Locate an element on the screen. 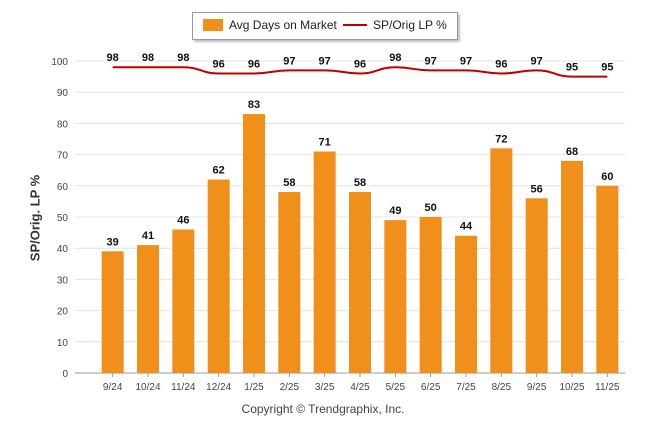 The height and width of the screenshot is (434, 646). bar-value-label: 39 is located at coordinates (113, 242).